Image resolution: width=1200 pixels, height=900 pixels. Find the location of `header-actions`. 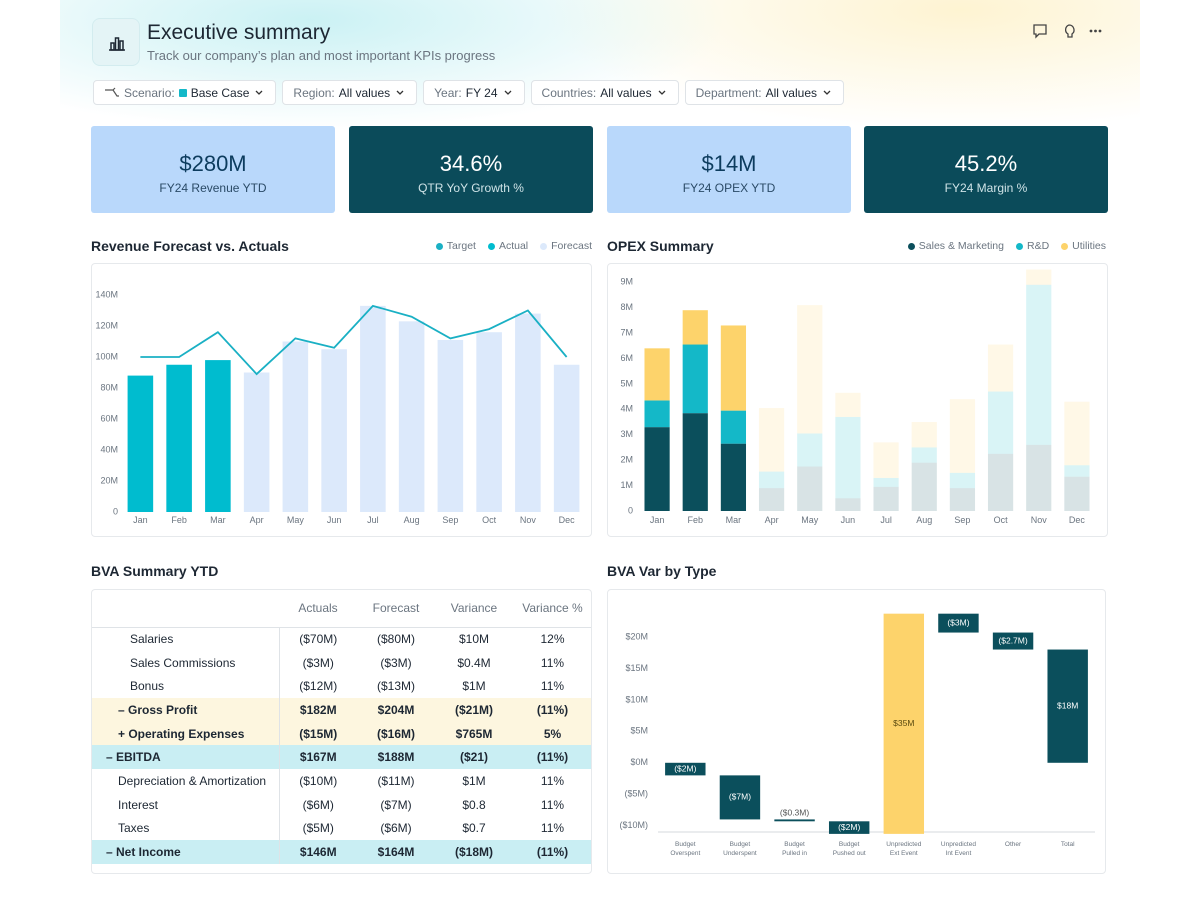

header-actions is located at coordinates (1070, 32).